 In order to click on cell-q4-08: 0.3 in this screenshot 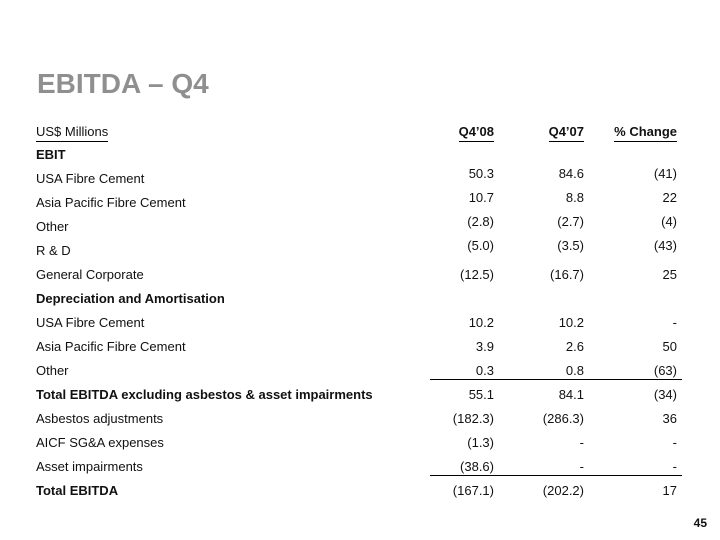, I will do `click(484, 370)`.